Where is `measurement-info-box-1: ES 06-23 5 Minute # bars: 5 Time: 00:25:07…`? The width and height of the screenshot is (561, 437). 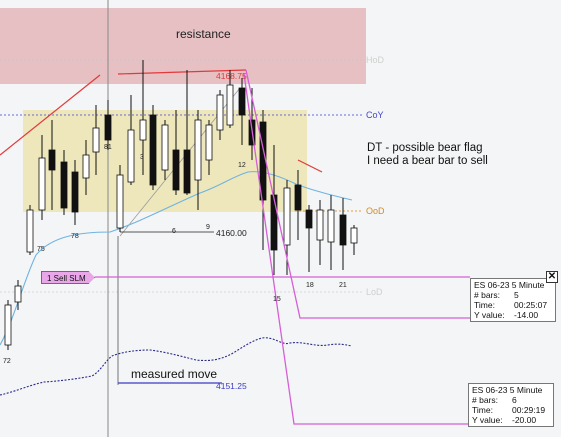 measurement-info-box-1: ES 06-23 5 Minute # bars: 5 Time: 00:25:07… is located at coordinates (513, 300).